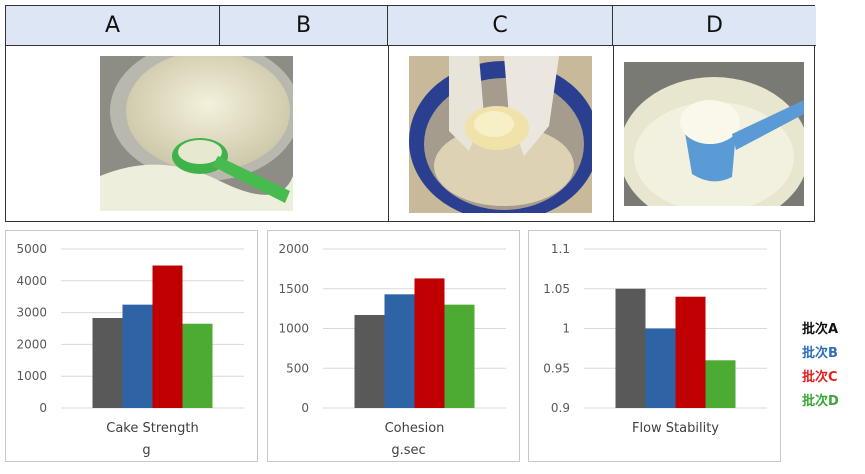 The width and height of the screenshot is (865, 474). What do you see at coordinates (832, 366) in the screenshot?
I see `chart-legend: 批次A 批次B 批次C 批次D` at bounding box center [832, 366].